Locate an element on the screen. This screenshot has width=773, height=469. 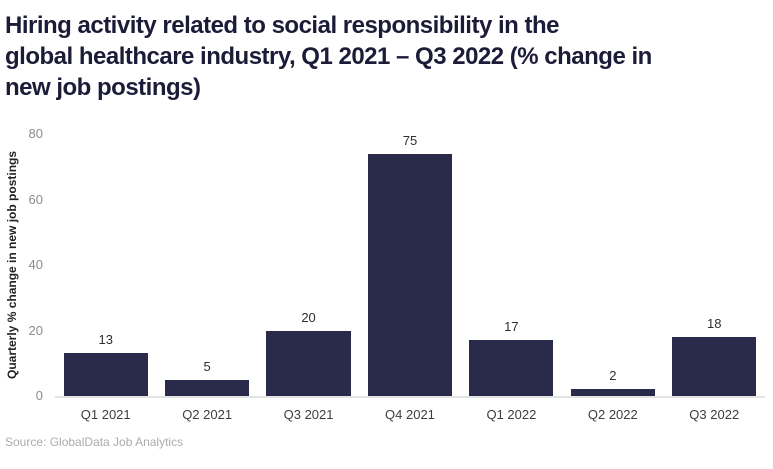
x-axis-label: Q4 2021 is located at coordinates (410, 414).